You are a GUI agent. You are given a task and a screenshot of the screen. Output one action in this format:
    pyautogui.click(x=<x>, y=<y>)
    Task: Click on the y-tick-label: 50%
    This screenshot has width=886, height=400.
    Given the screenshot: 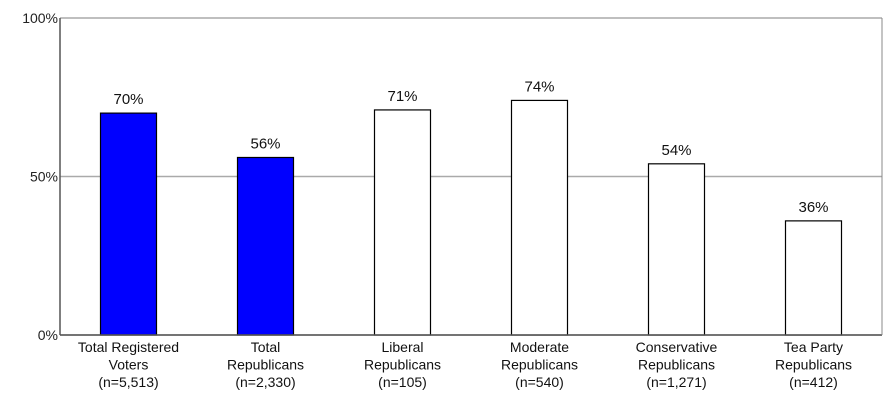 What is the action you would take?
    pyautogui.click(x=44, y=177)
    